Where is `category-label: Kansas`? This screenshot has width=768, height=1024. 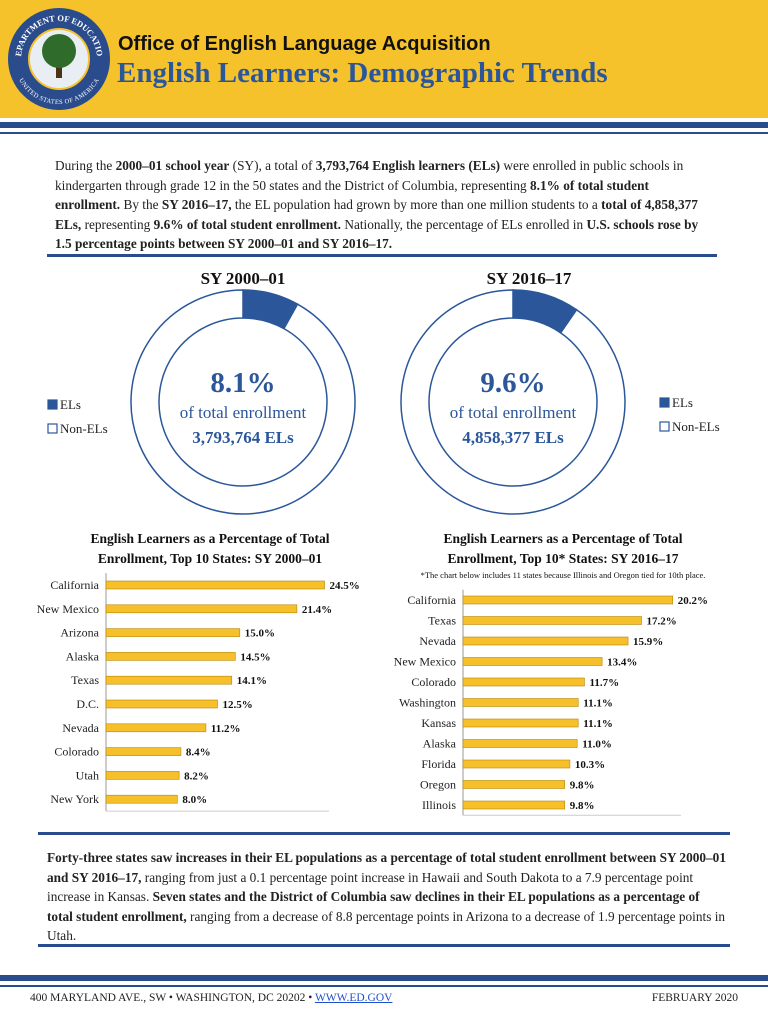
category-label: Kansas is located at coordinates (438, 723).